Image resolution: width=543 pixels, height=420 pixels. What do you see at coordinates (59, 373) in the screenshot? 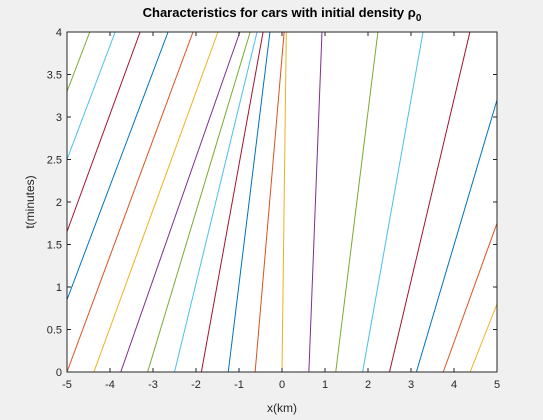
I see `y-tick-label: 0` at bounding box center [59, 373].